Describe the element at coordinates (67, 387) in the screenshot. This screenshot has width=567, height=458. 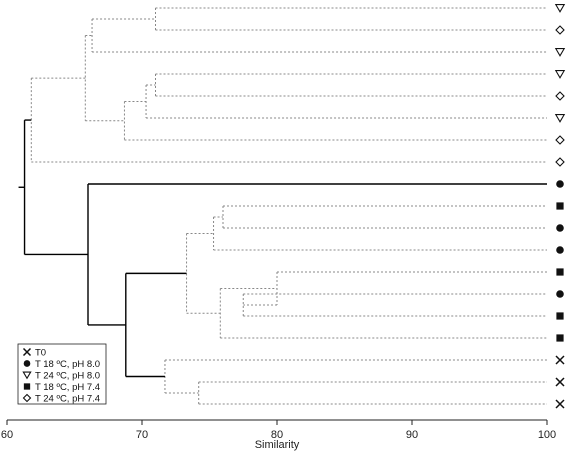
I see `legend-label: T 18 ºC, pH 7.4` at that location.